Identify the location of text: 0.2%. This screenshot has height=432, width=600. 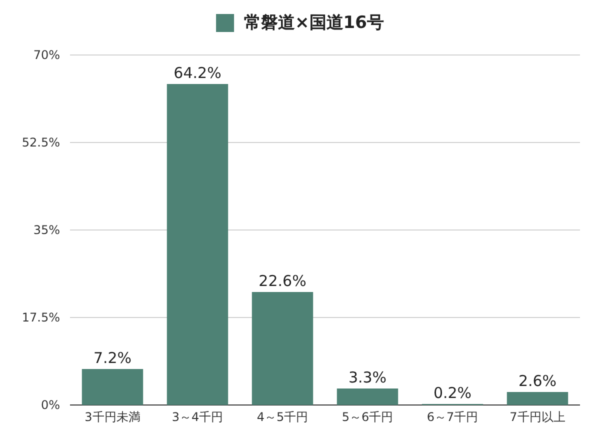
(452, 393).